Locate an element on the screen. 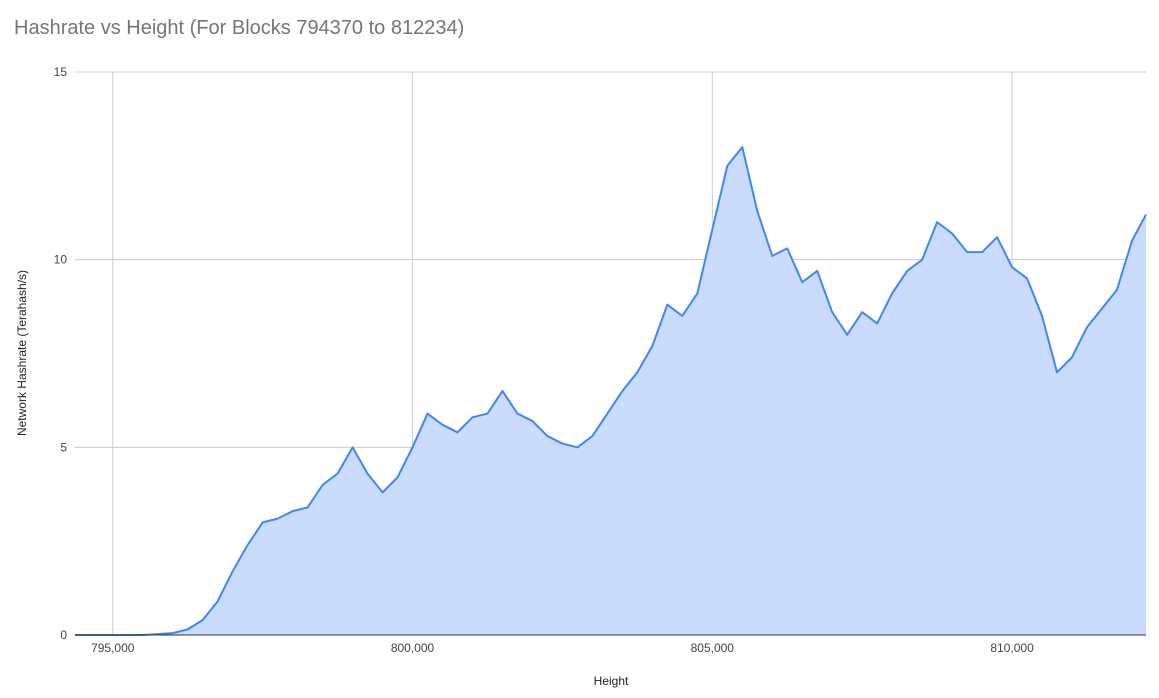  x-tick-label: 795,000 is located at coordinates (113, 648).